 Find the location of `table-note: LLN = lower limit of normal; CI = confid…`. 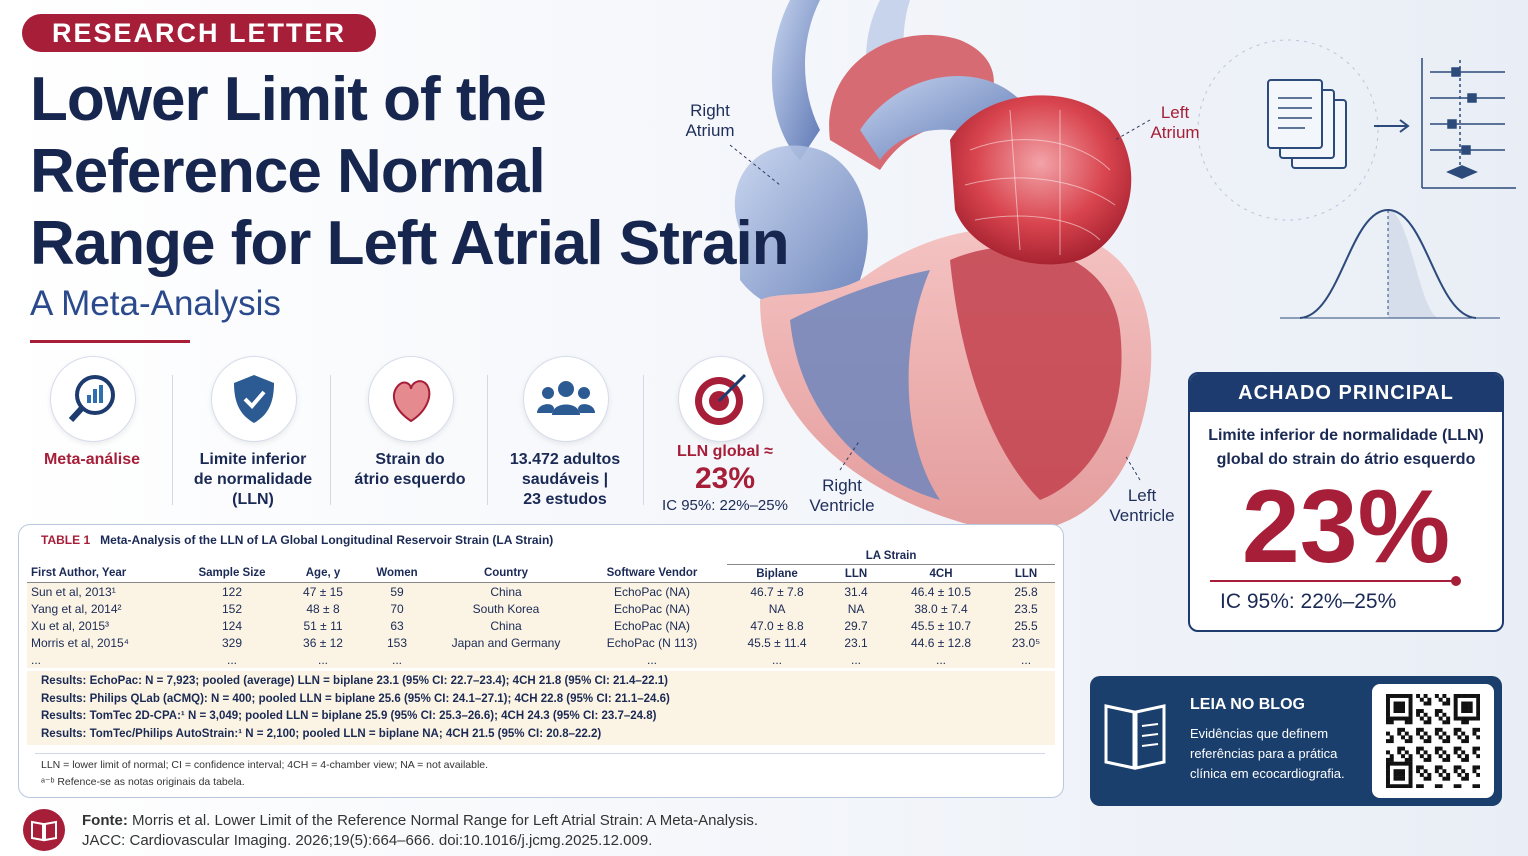

table-note: LLN = lower limit of normal; CI = confid… is located at coordinates (265, 765).